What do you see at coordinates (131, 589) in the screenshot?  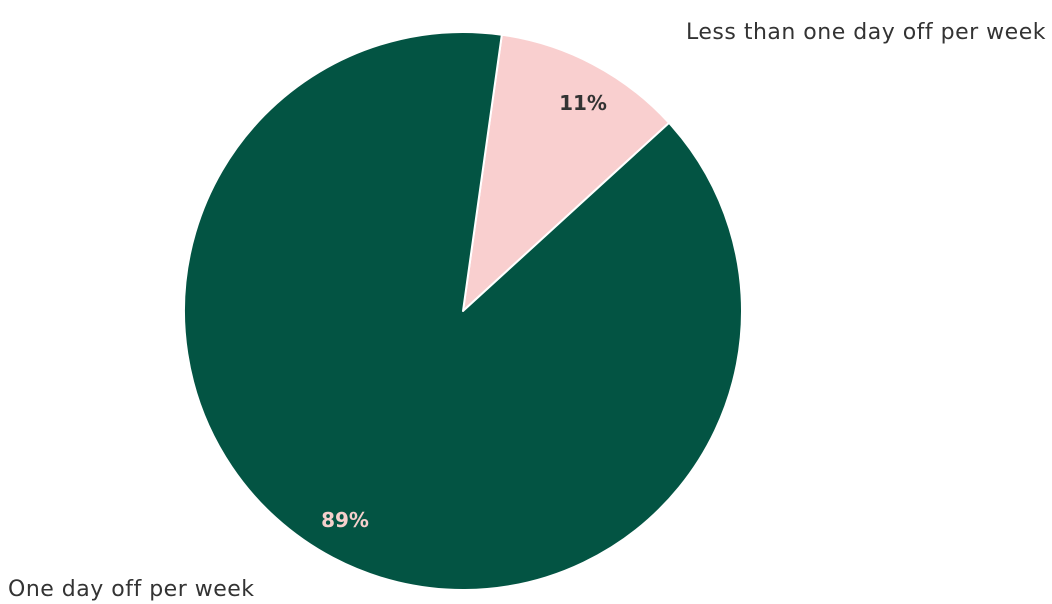 I see `slice-label-one-day: One day off per week` at bounding box center [131, 589].